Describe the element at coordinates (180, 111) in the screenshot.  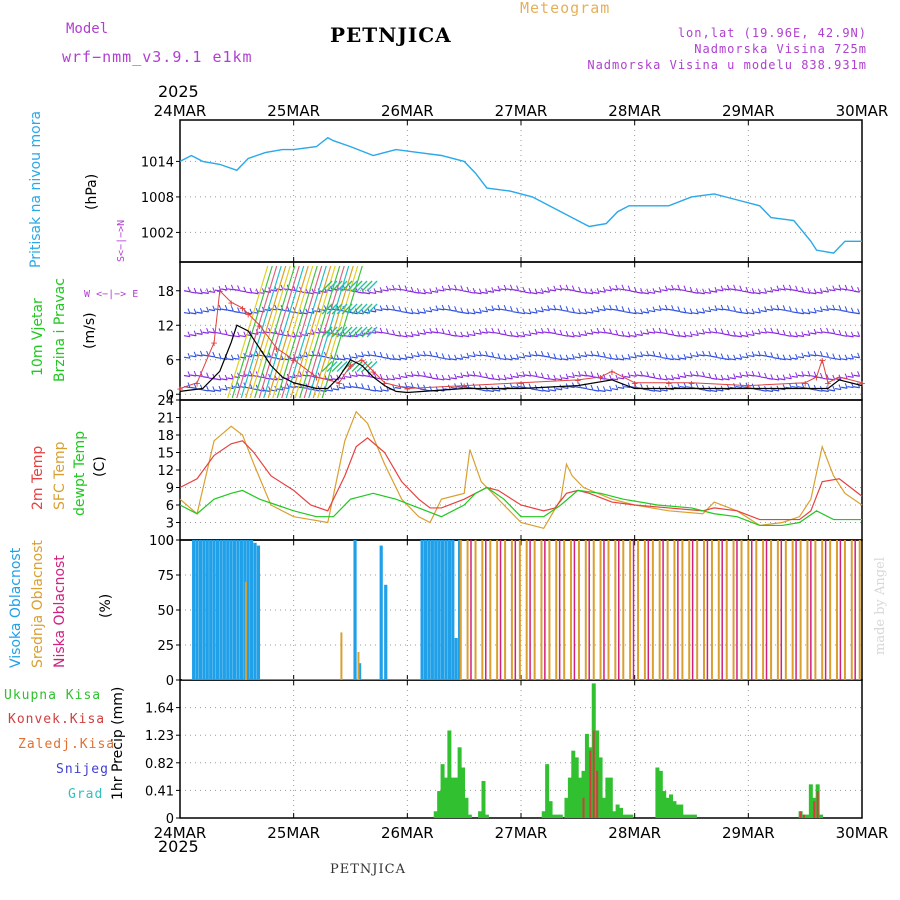
I see `x-tick-label-top: 24MAR` at that location.